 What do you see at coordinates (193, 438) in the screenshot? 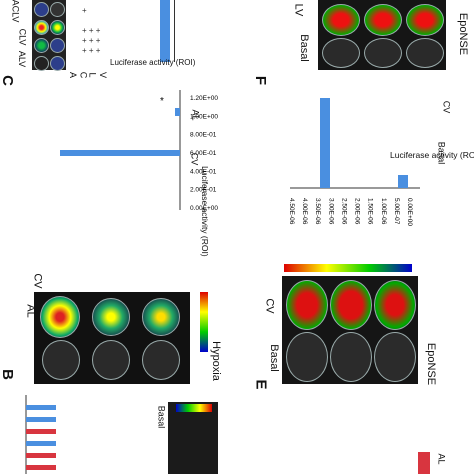
I see `plate-image-a-bottom` at bounding box center [193, 438].